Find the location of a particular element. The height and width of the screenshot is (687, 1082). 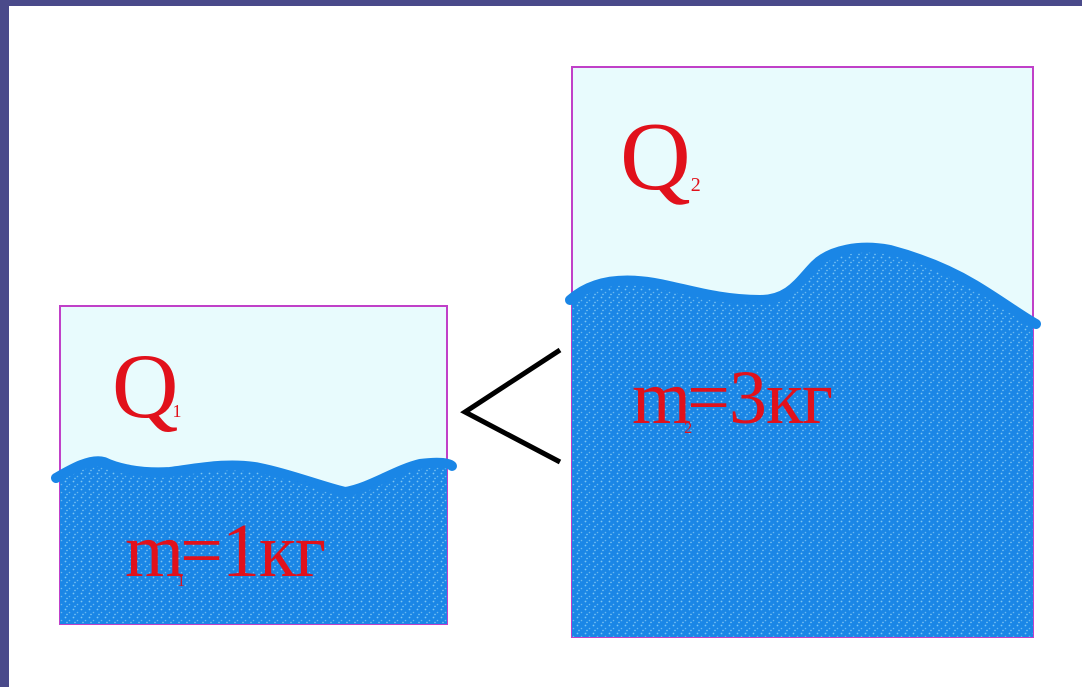

heat-subscript-2: 2 is located at coordinates (695, 185).